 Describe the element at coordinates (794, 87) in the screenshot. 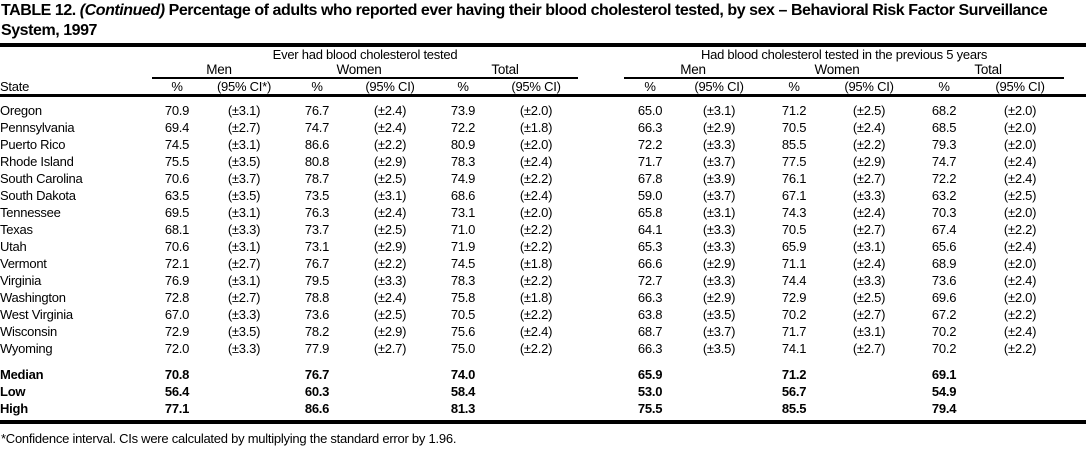

I see `column-header-pct: %` at that location.